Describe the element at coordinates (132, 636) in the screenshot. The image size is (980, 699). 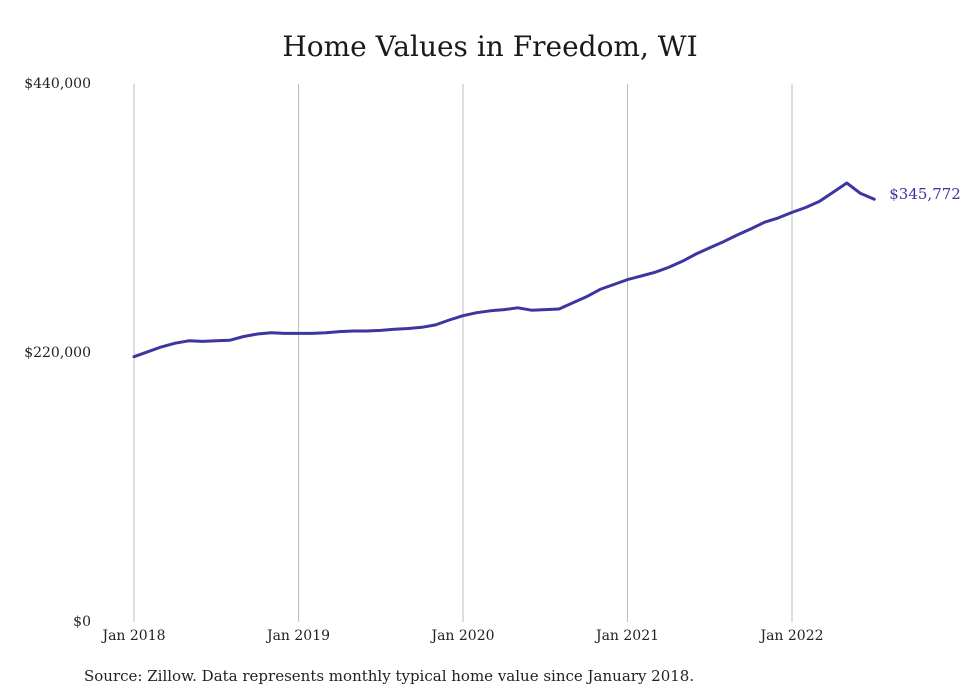
I see `x-tick-label: Jan 2018` at that location.